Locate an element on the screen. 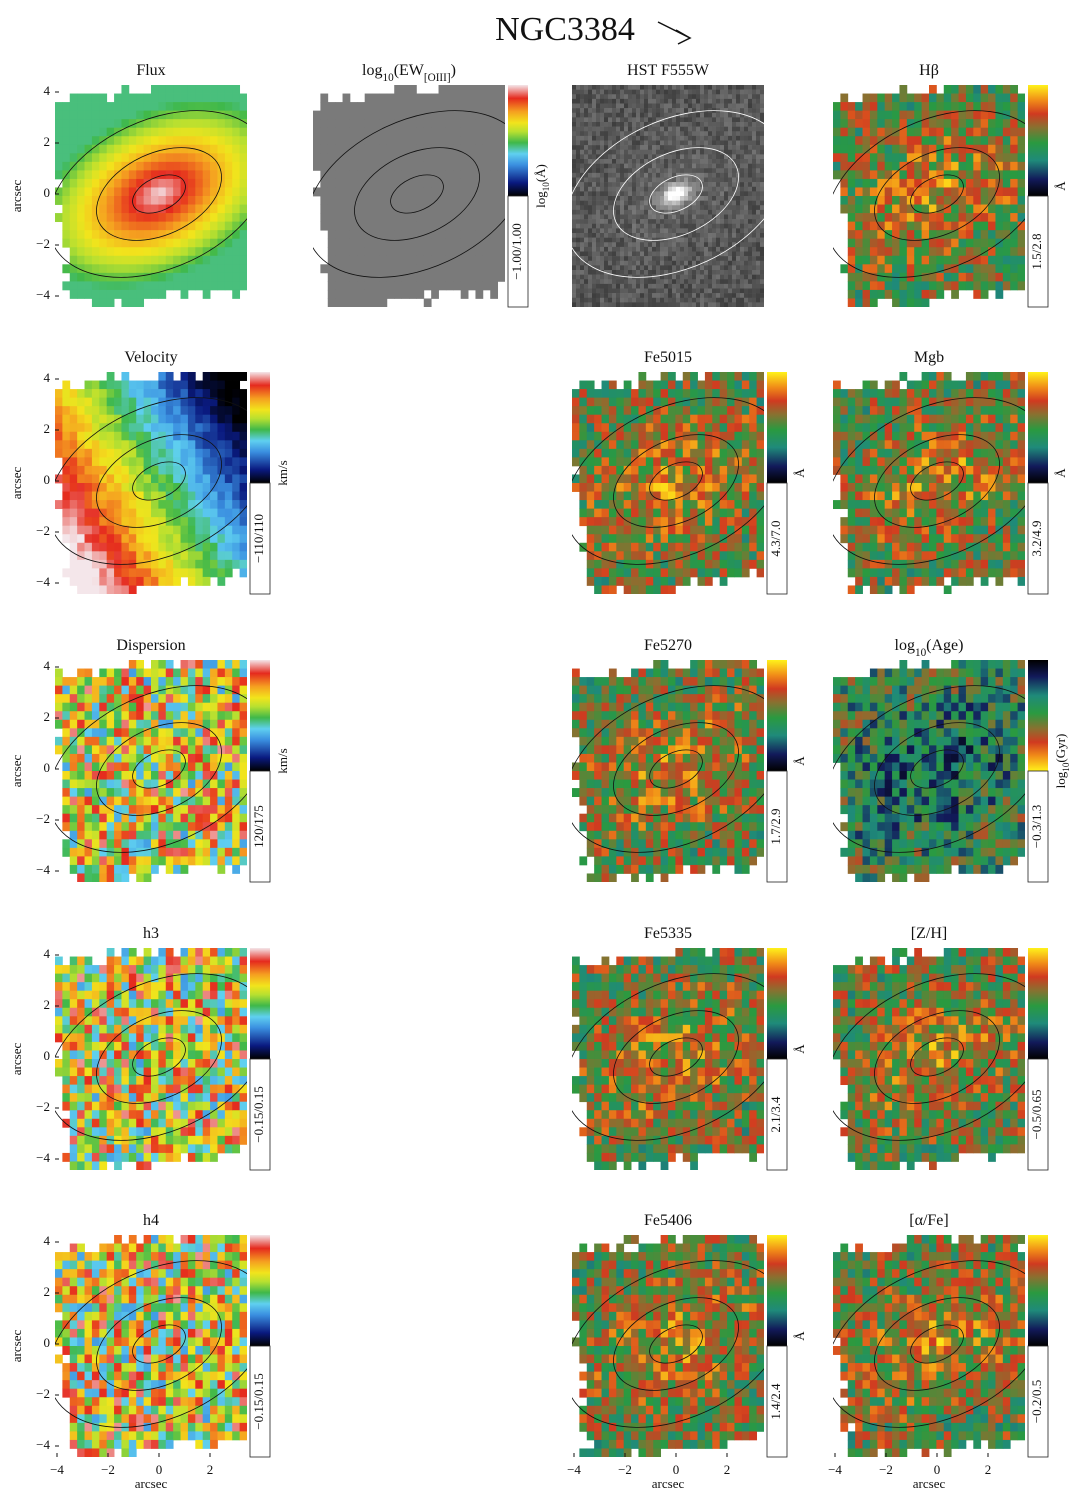 Image resolution: width=1073 pixels, height=1497 pixels. colorbar-unit-part: Å is located at coordinates (1060, 186).